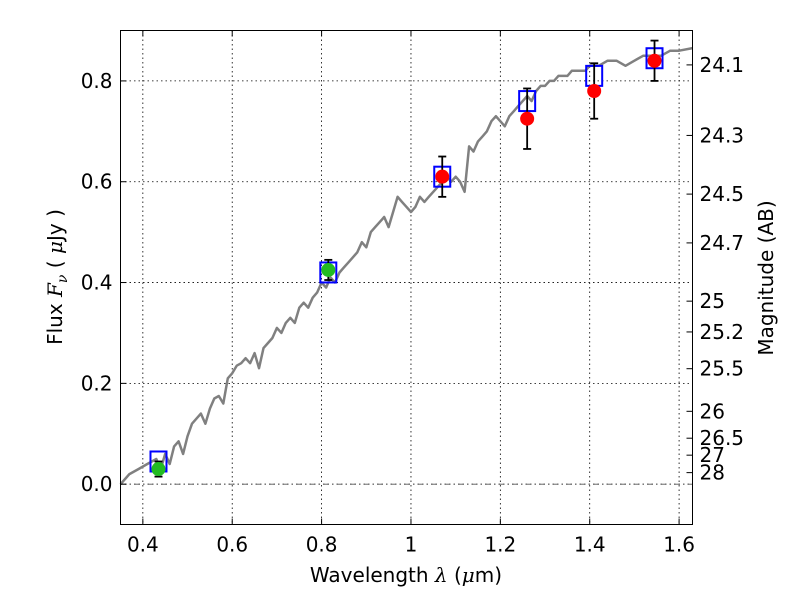 This screenshot has width=800, height=600. What do you see at coordinates (722, 369) in the screenshot?
I see `magnitude-tick-label: 25.5` at bounding box center [722, 369].